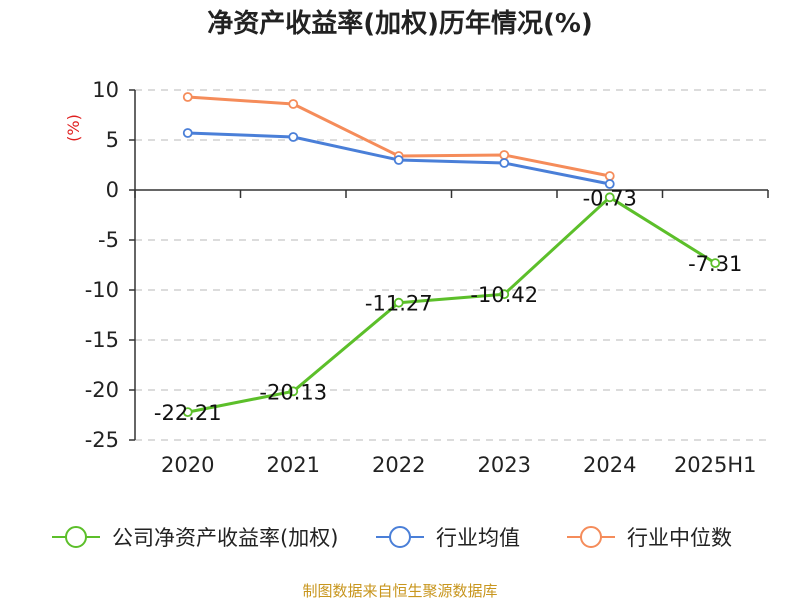 This screenshot has width=800, height=600. Describe the element at coordinates (398, 465) in the screenshot. I see `x-tick-label: 2022` at that location.